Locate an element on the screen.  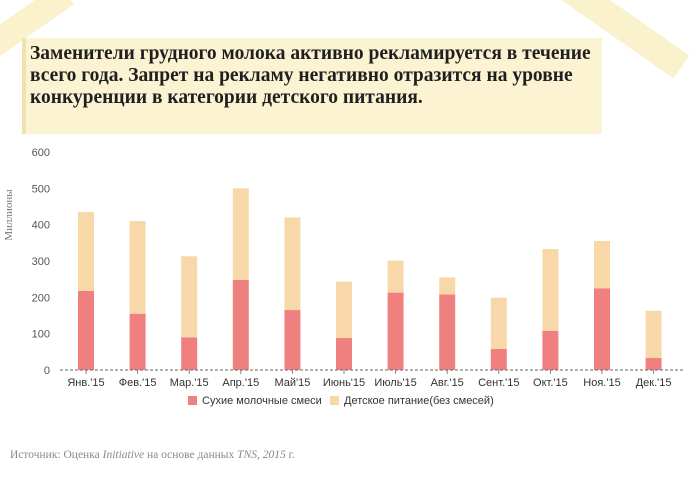
y-tick-label: 600 is located at coordinates (41, 153).